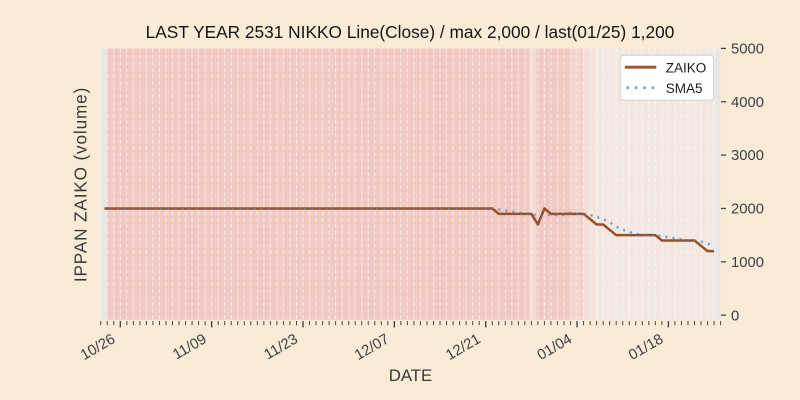 Image resolution: width=800 pixels, height=400 pixels. I want to click on svg-text: 1000, so click(747, 263).